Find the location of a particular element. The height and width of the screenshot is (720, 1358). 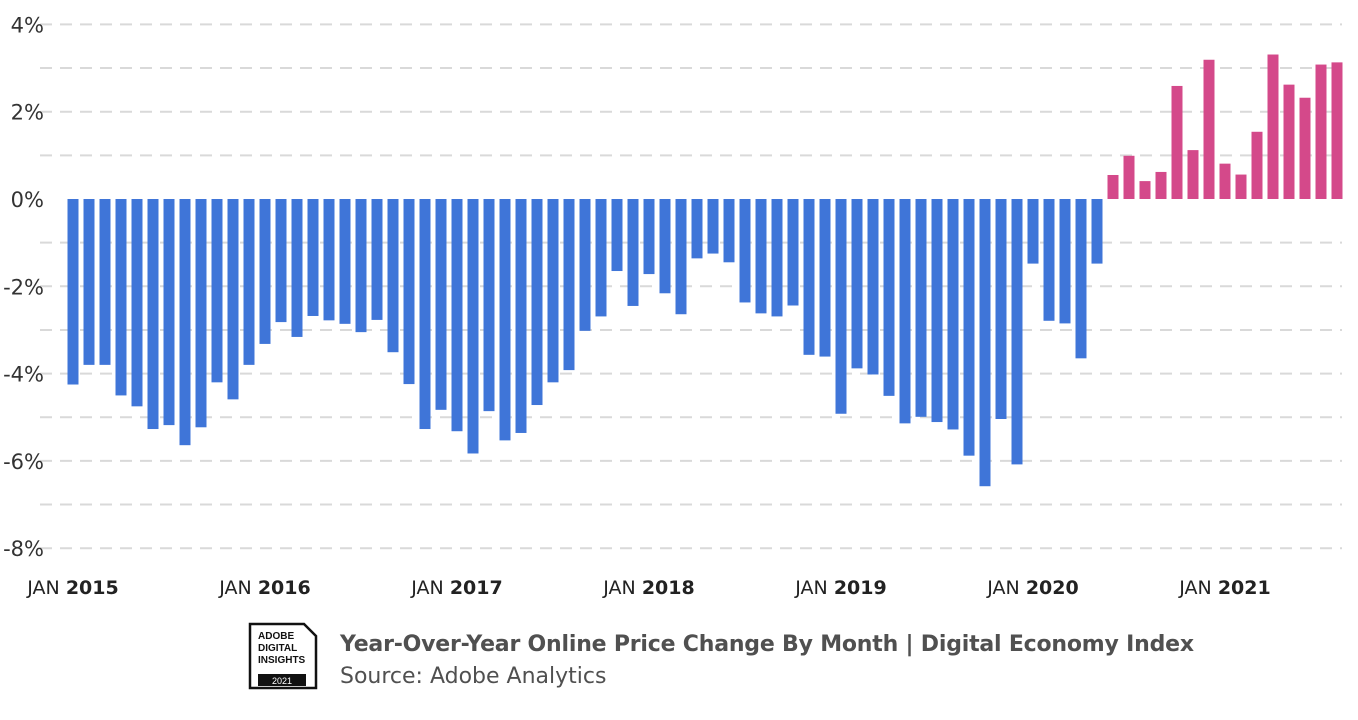

y-tick-label: -8% is located at coordinates (23, 549).